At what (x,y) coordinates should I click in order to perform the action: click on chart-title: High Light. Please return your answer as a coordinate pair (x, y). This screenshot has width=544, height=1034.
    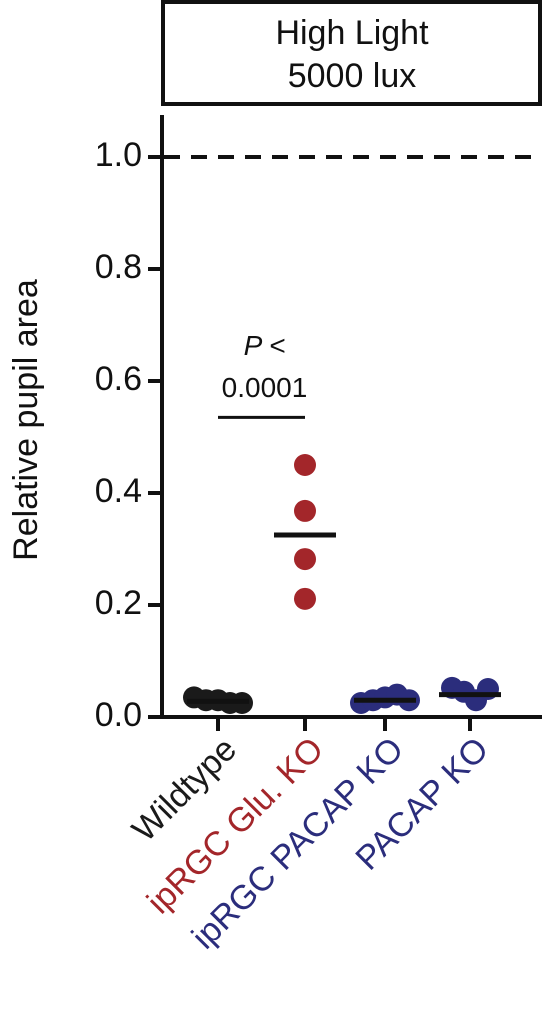
    Looking at the image, I should click on (352, 33).